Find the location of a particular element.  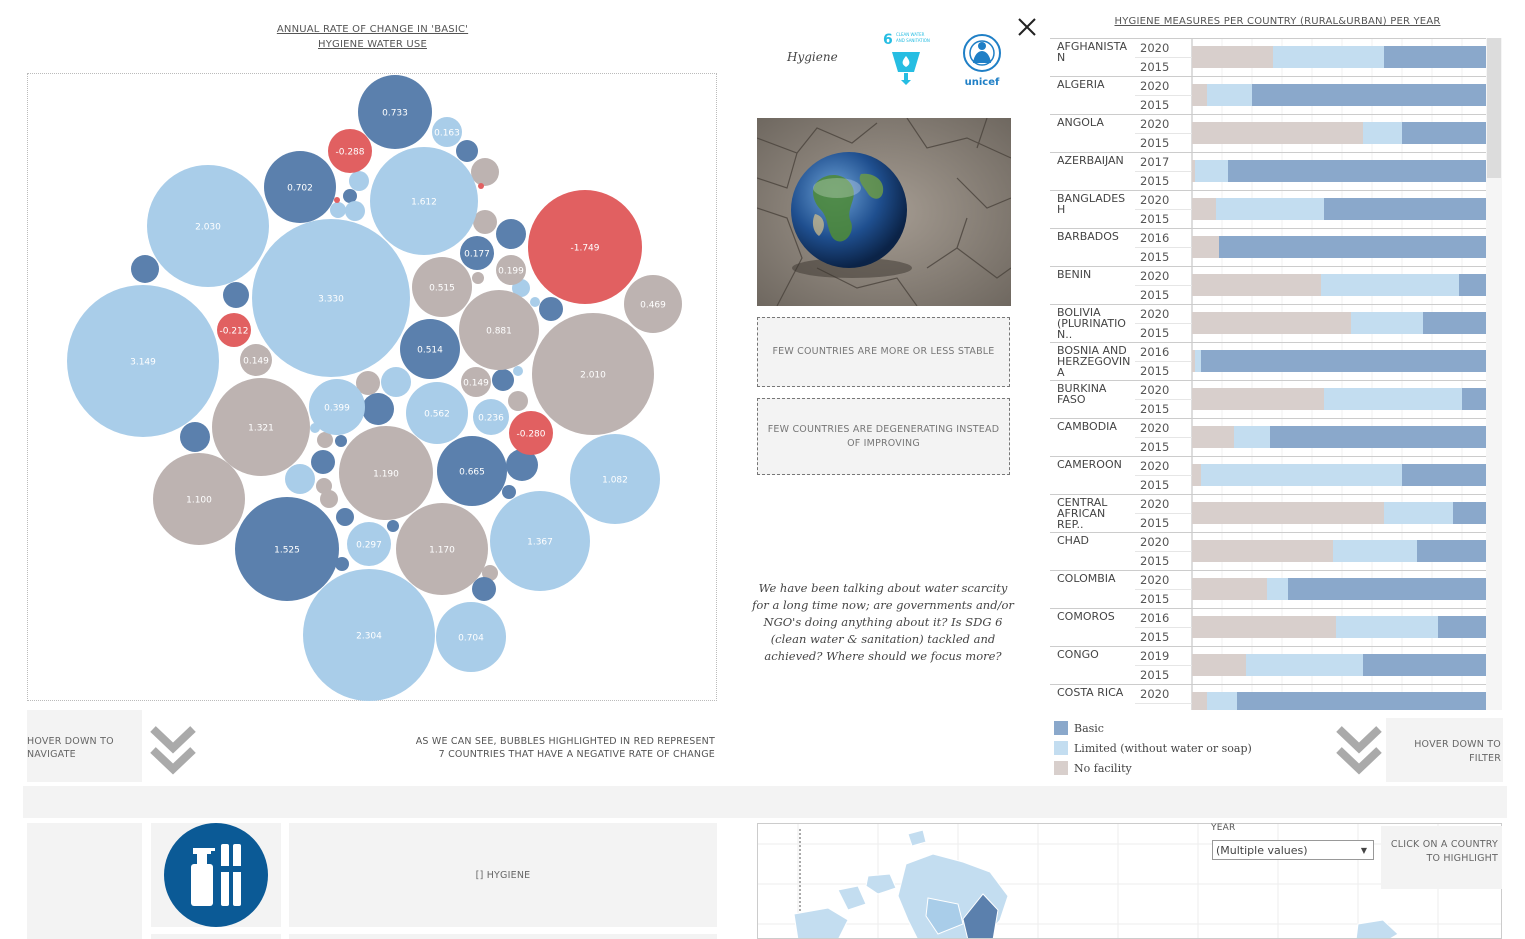

bubble: 1.082 is located at coordinates (615, 479).